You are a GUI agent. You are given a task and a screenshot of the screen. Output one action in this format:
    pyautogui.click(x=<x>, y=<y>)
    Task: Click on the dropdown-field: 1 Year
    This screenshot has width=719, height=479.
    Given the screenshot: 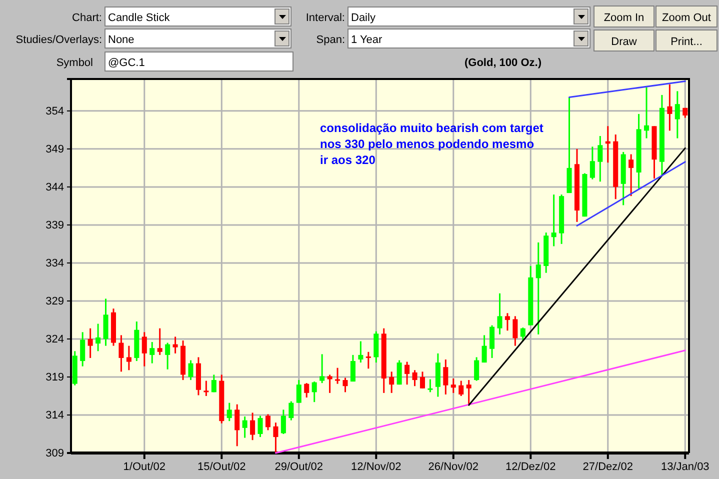 What is the action you would take?
    pyautogui.click(x=469, y=38)
    